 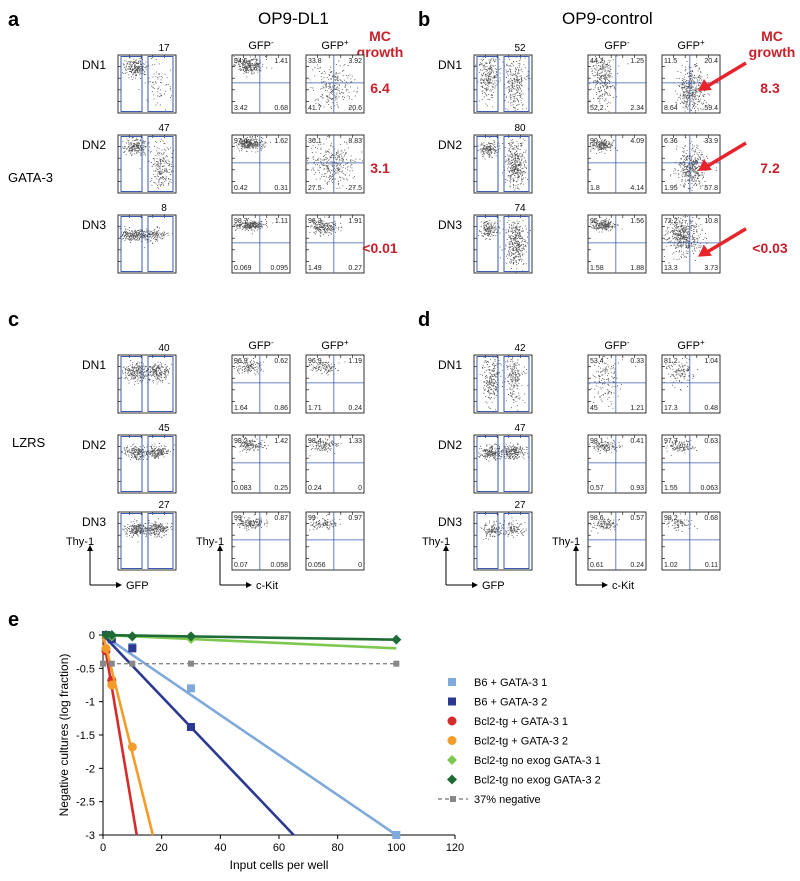 I want to click on legend-item: Bcl2-tg no exog GATA-3 2, so click(x=524, y=780).